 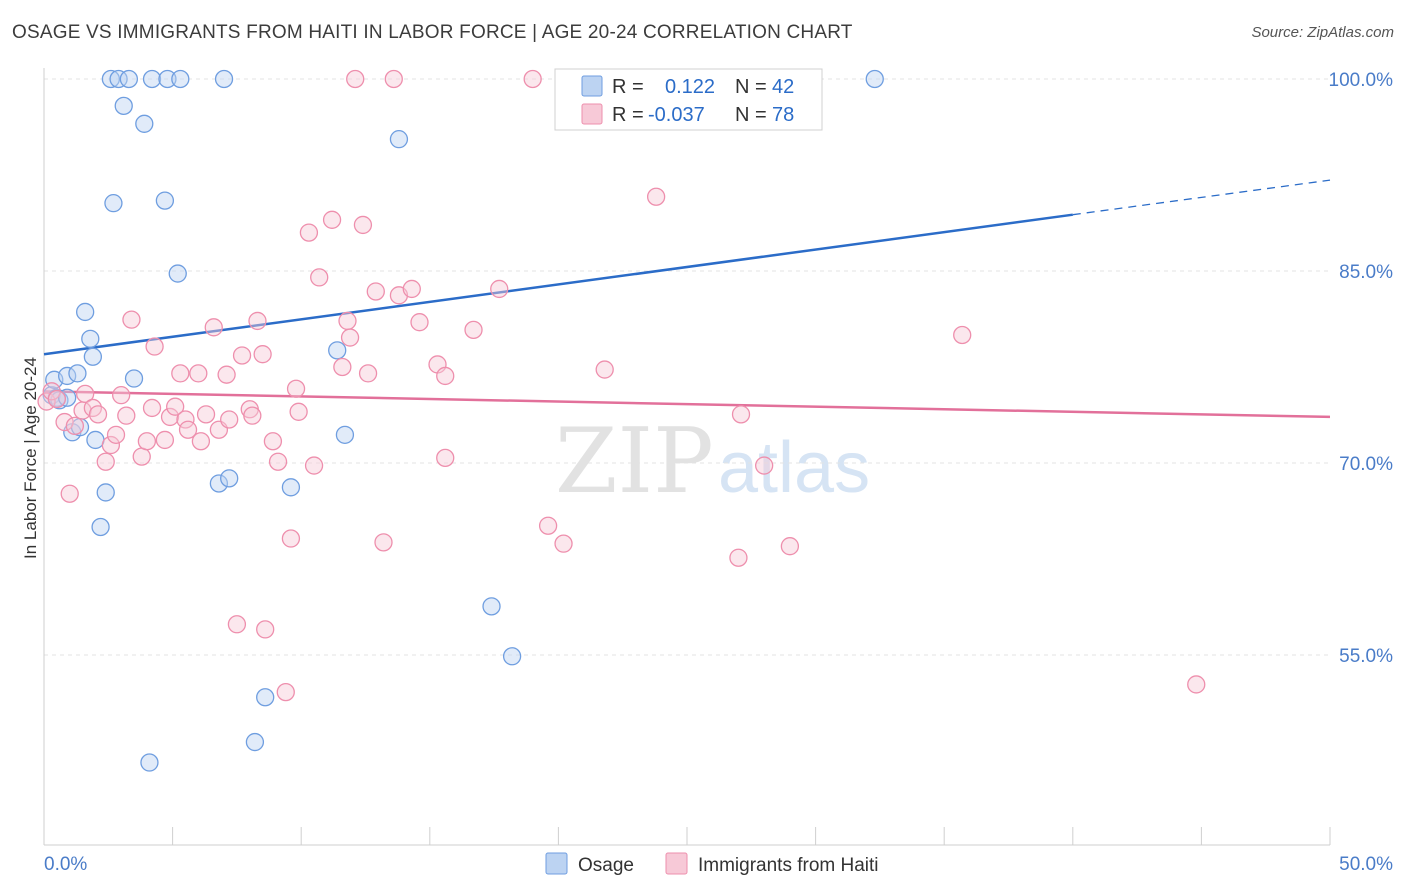 What do you see at coordinates (634, 461) in the screenshot?
I see `watermark-zip: ZIP` at bounding box center [634, 461].